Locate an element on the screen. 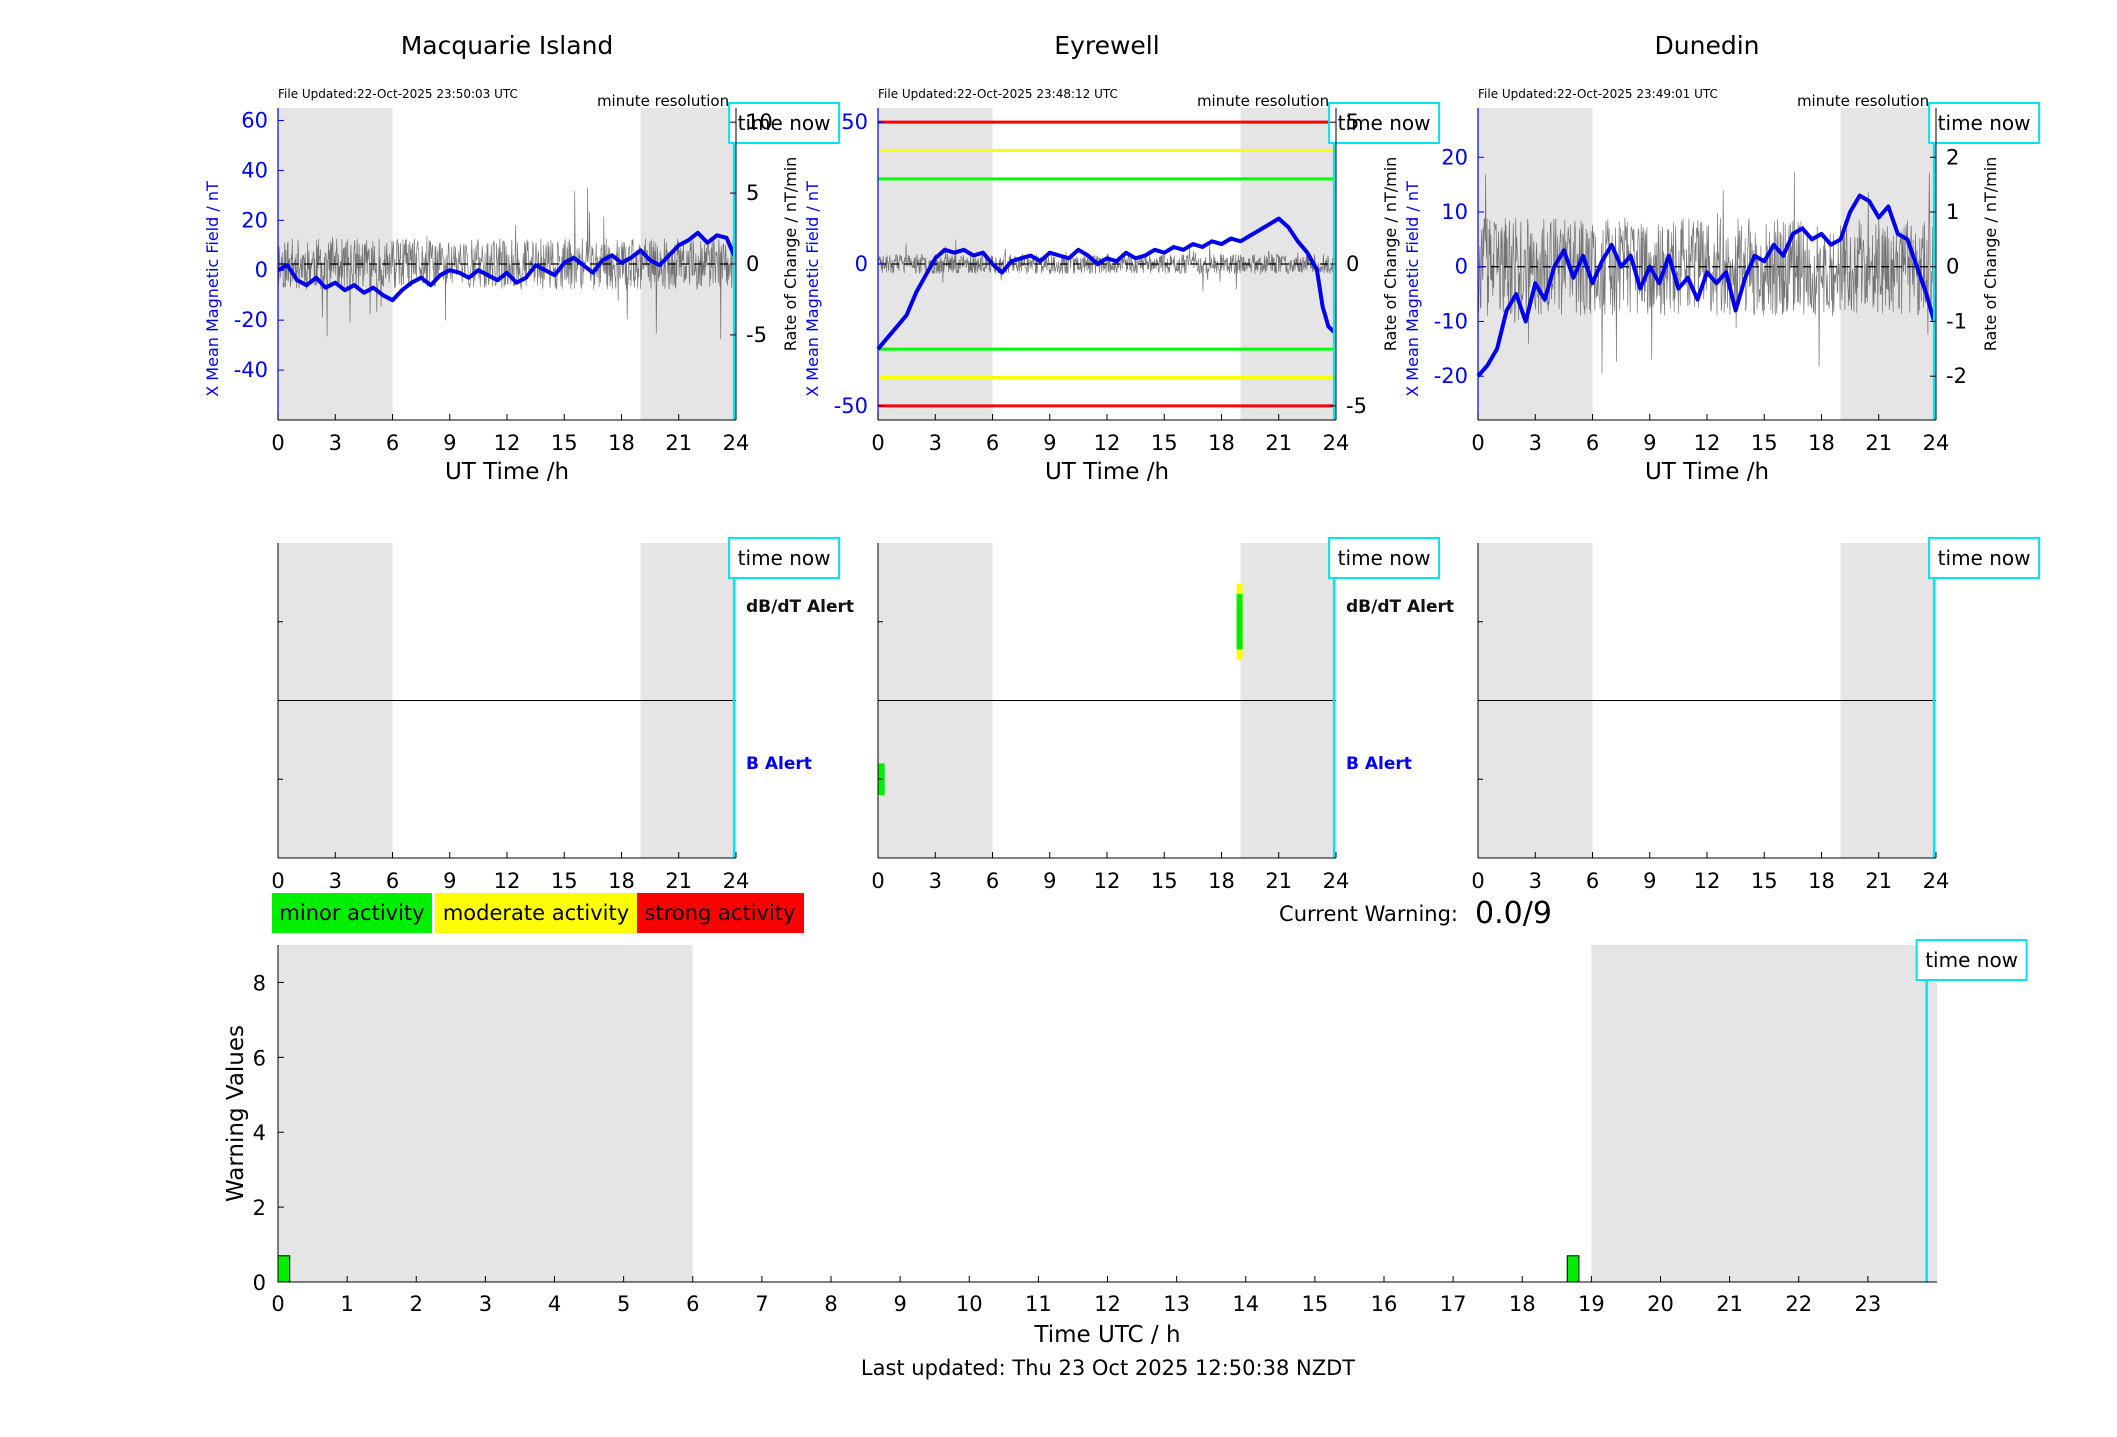 The height and width of the screenshot is (1437, 2117). b-alert-label: B Alert is located at coordinates (1379, 764).